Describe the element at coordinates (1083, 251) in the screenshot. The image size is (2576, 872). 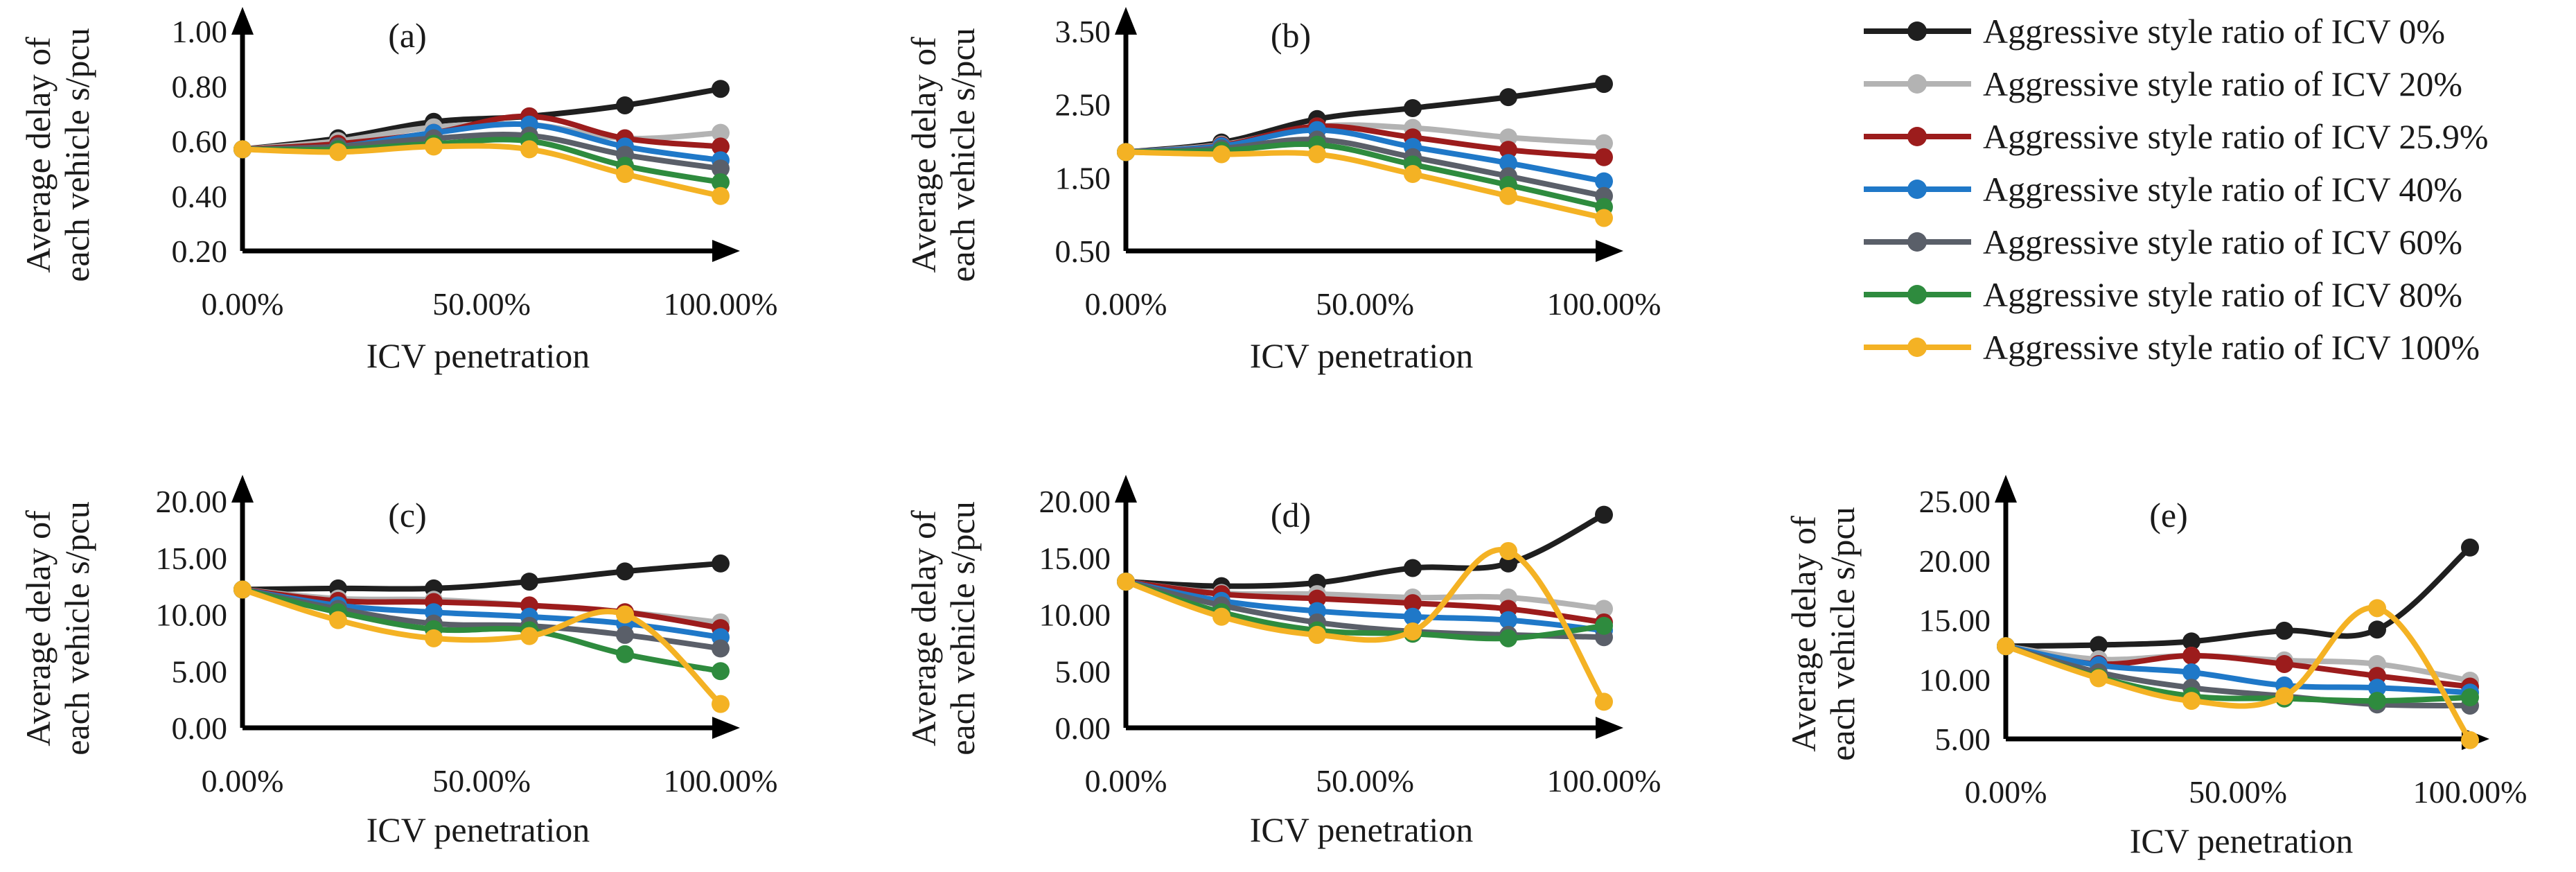
I see `y-tick-label: 0.50` at that location.